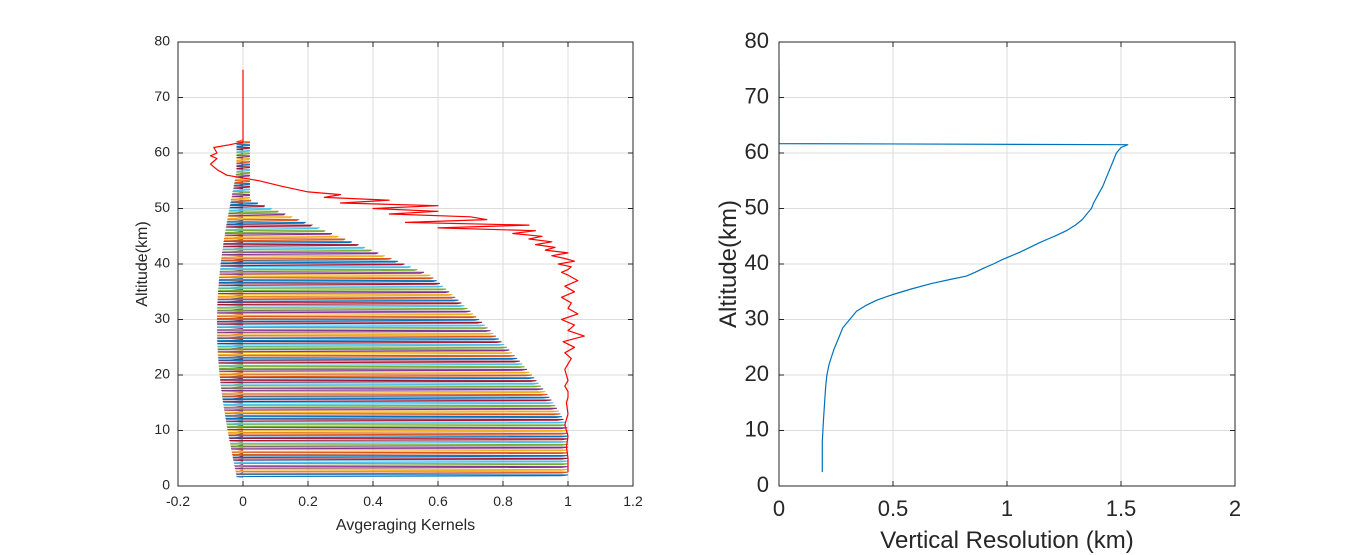 The width and height of the screenshot is (1366, 555). What do you see at coordinates (1235, 508) in the screenshot?
I see `x-tick-label: 2` at bounding box center [1235, 508].